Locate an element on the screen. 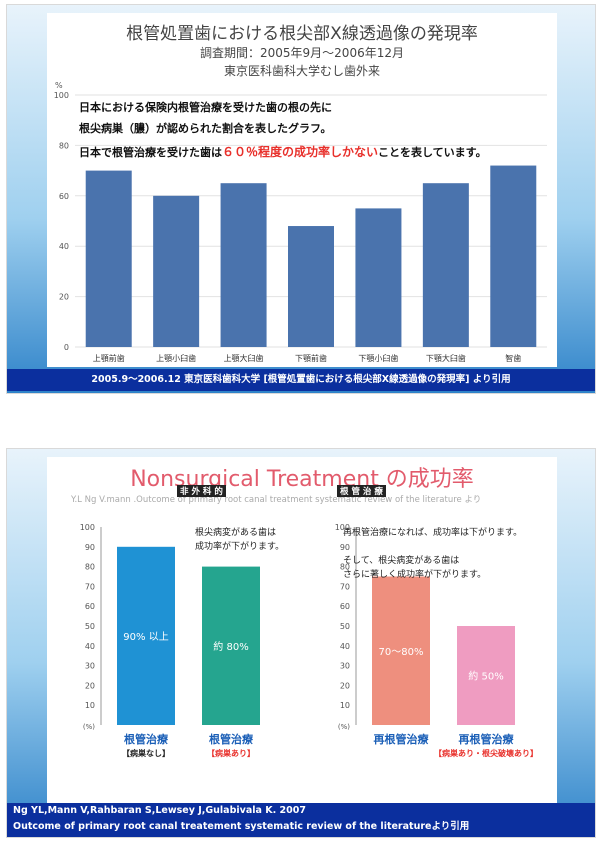 The image size is (600, 843). x-tick-label: 上顎前歯 is located at coordinates (109, 358).